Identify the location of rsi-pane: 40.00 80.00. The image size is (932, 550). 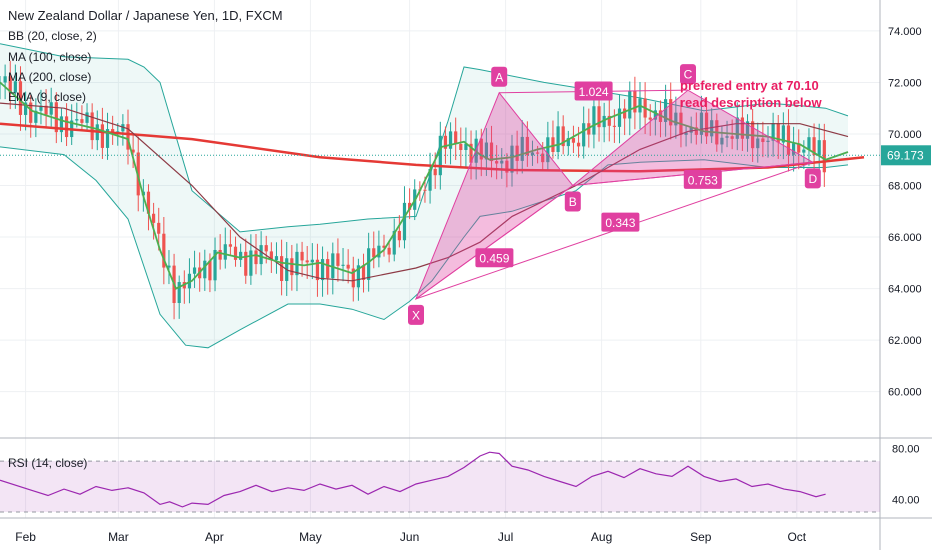
(460, 478).